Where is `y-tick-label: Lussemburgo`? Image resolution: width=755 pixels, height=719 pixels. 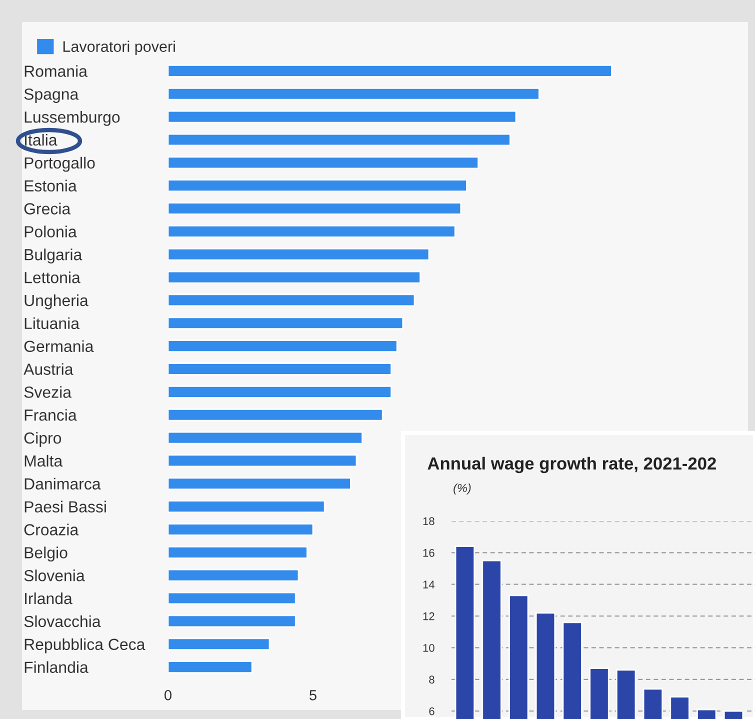 y-tick-label: Lussemburgo is located at coordinates (72, 118).